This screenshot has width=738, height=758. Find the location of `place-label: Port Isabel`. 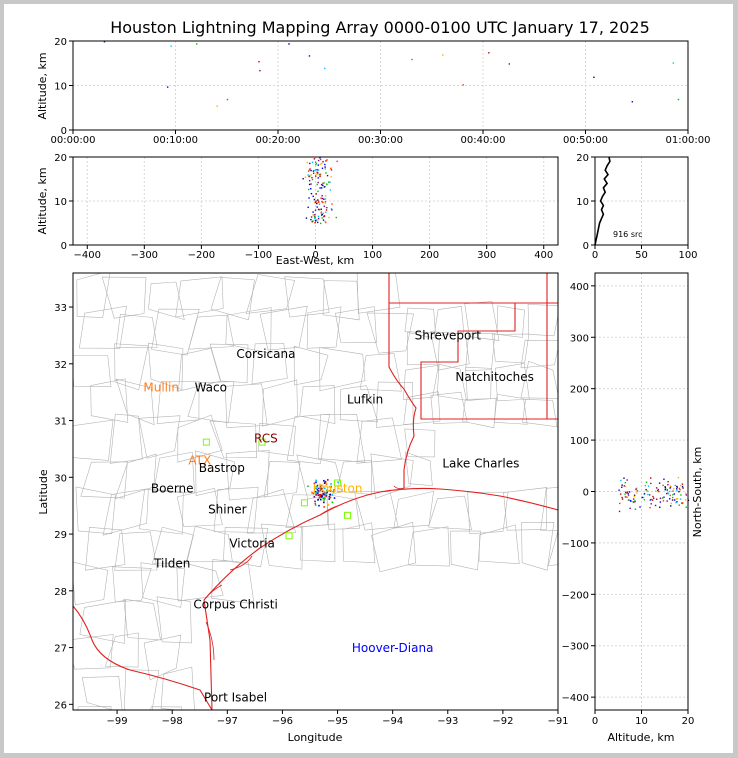

place-label: Port Isabel is located at coordinates (235, 698).